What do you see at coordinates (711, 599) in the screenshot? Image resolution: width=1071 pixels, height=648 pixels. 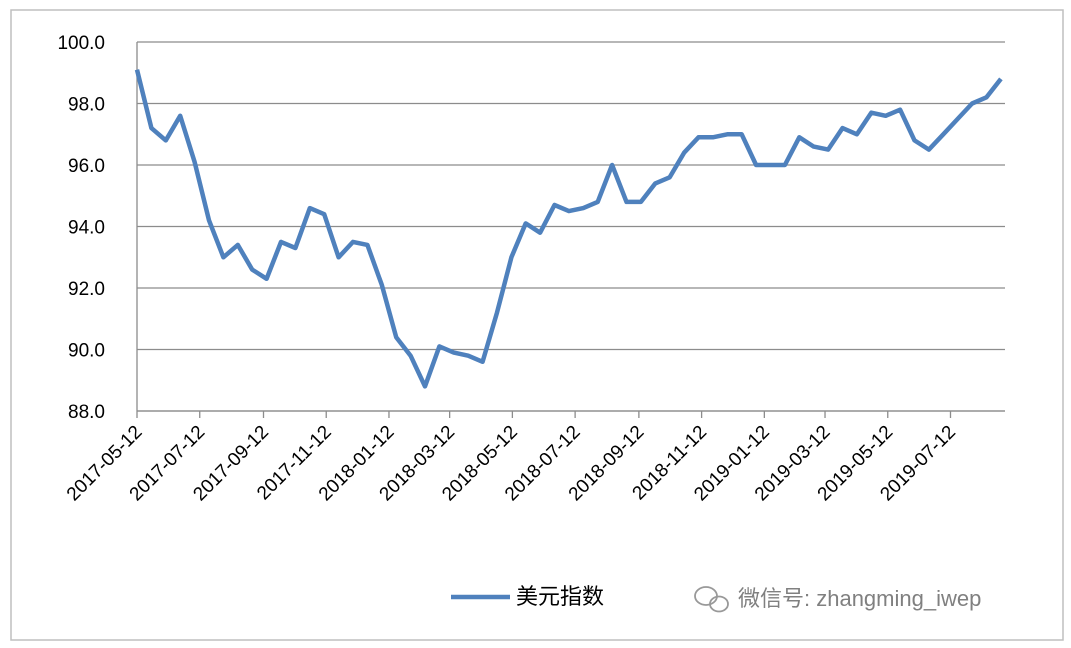 I see `watermark-icon` at bounding box center [711, 599].